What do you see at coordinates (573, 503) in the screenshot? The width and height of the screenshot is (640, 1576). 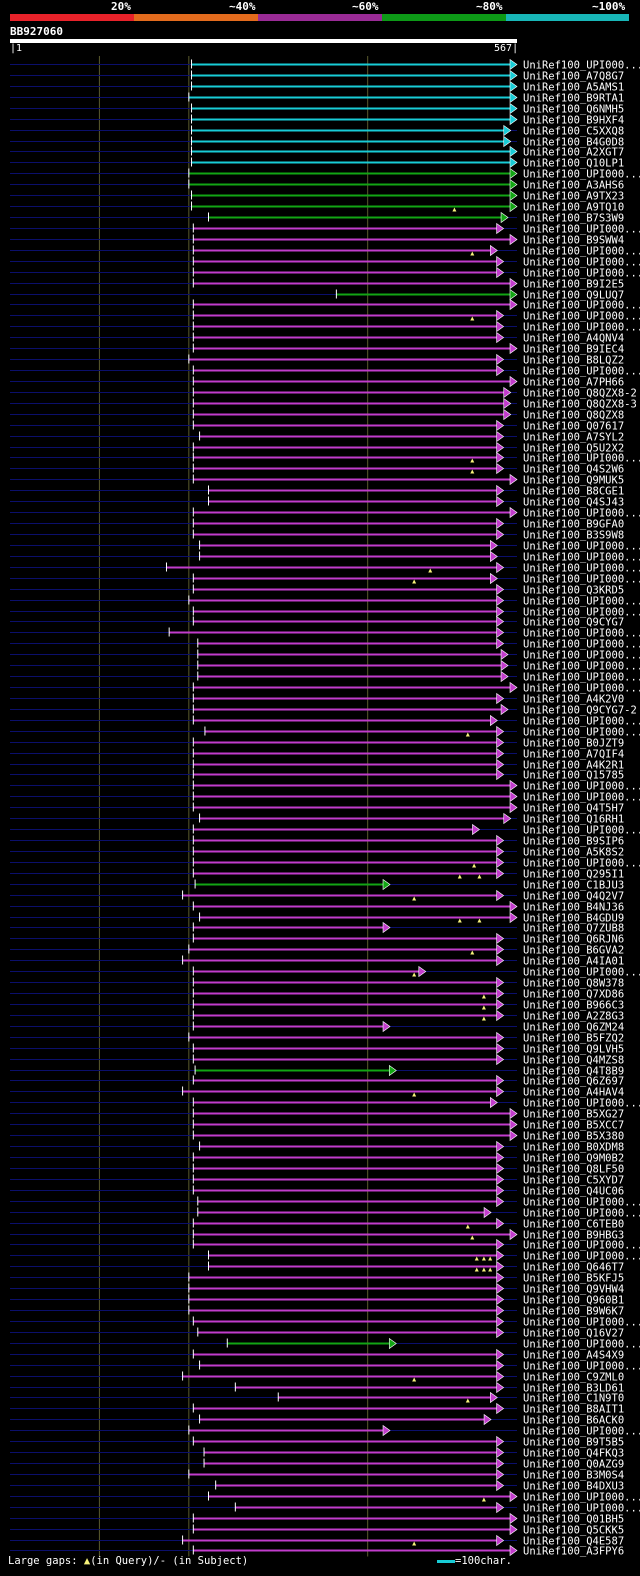 I see `hit-label: UniRef100_Q4SJ43` at bounding box center [573, 503].